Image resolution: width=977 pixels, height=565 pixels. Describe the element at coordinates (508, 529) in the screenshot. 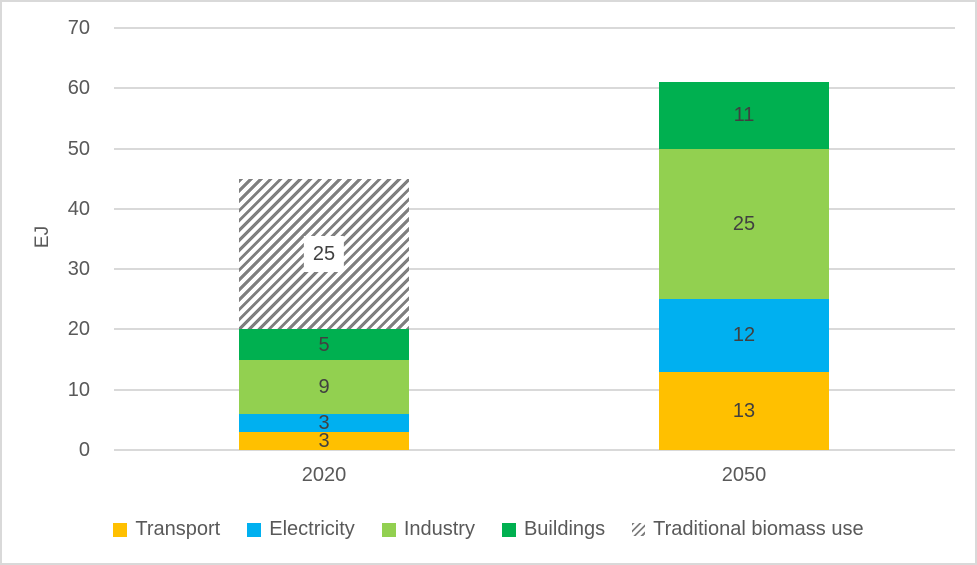

I see `legend-swatch-buildings` at that location.